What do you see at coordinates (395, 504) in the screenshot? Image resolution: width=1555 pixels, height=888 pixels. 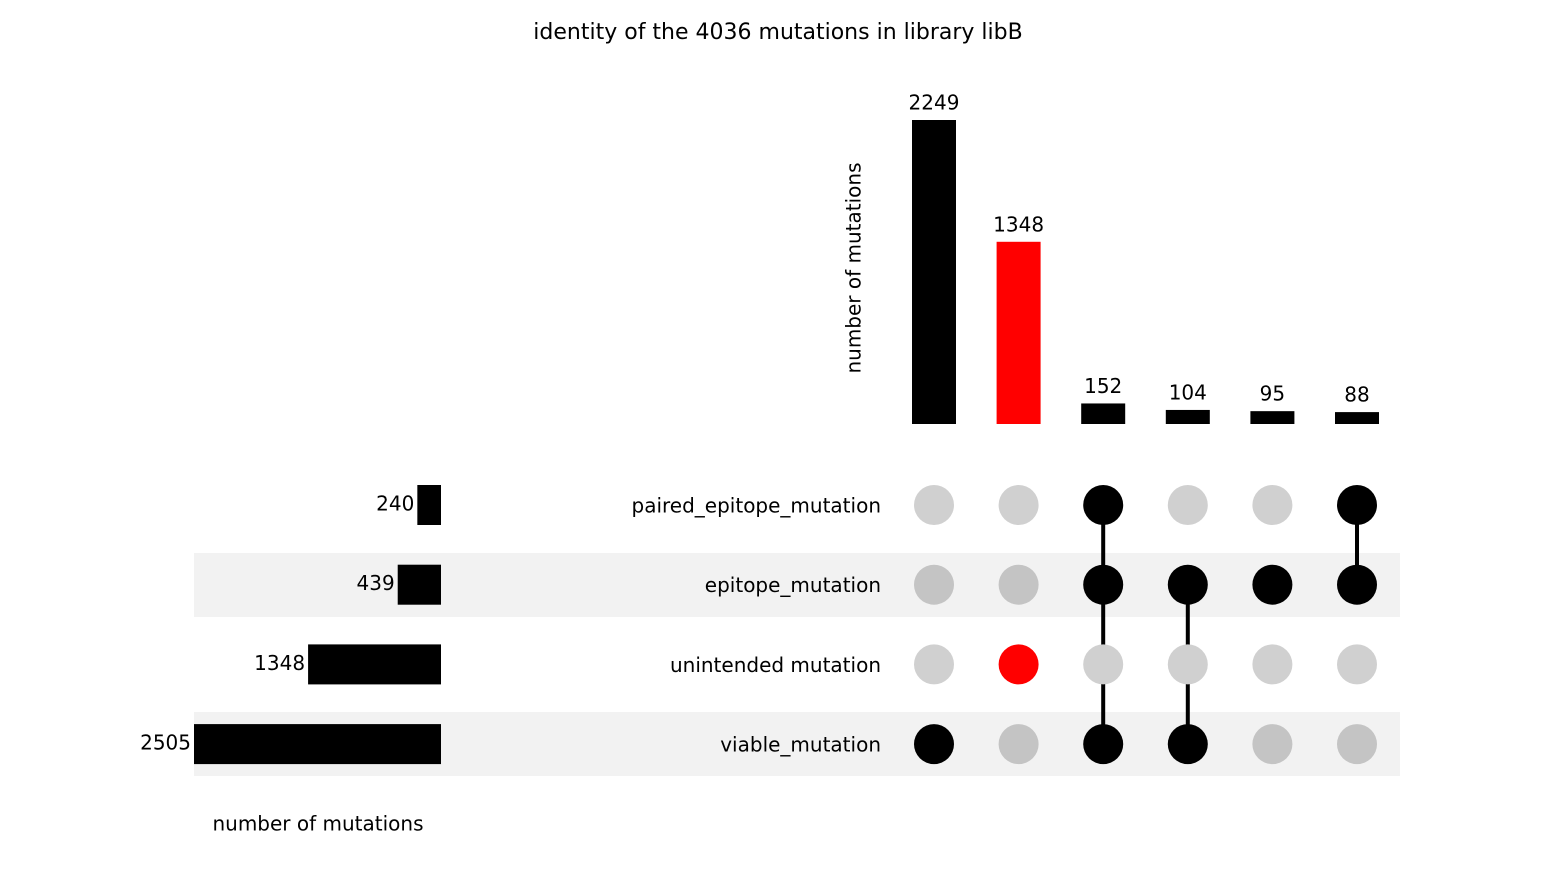 I see `set-size-label: 240` at bounding box center [395, 504].